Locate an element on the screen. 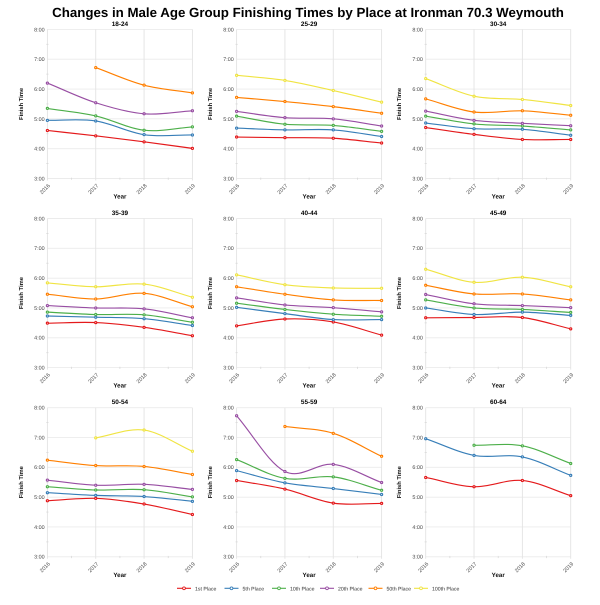  svg-text: 40-44 is located at coordinates (309, 213).